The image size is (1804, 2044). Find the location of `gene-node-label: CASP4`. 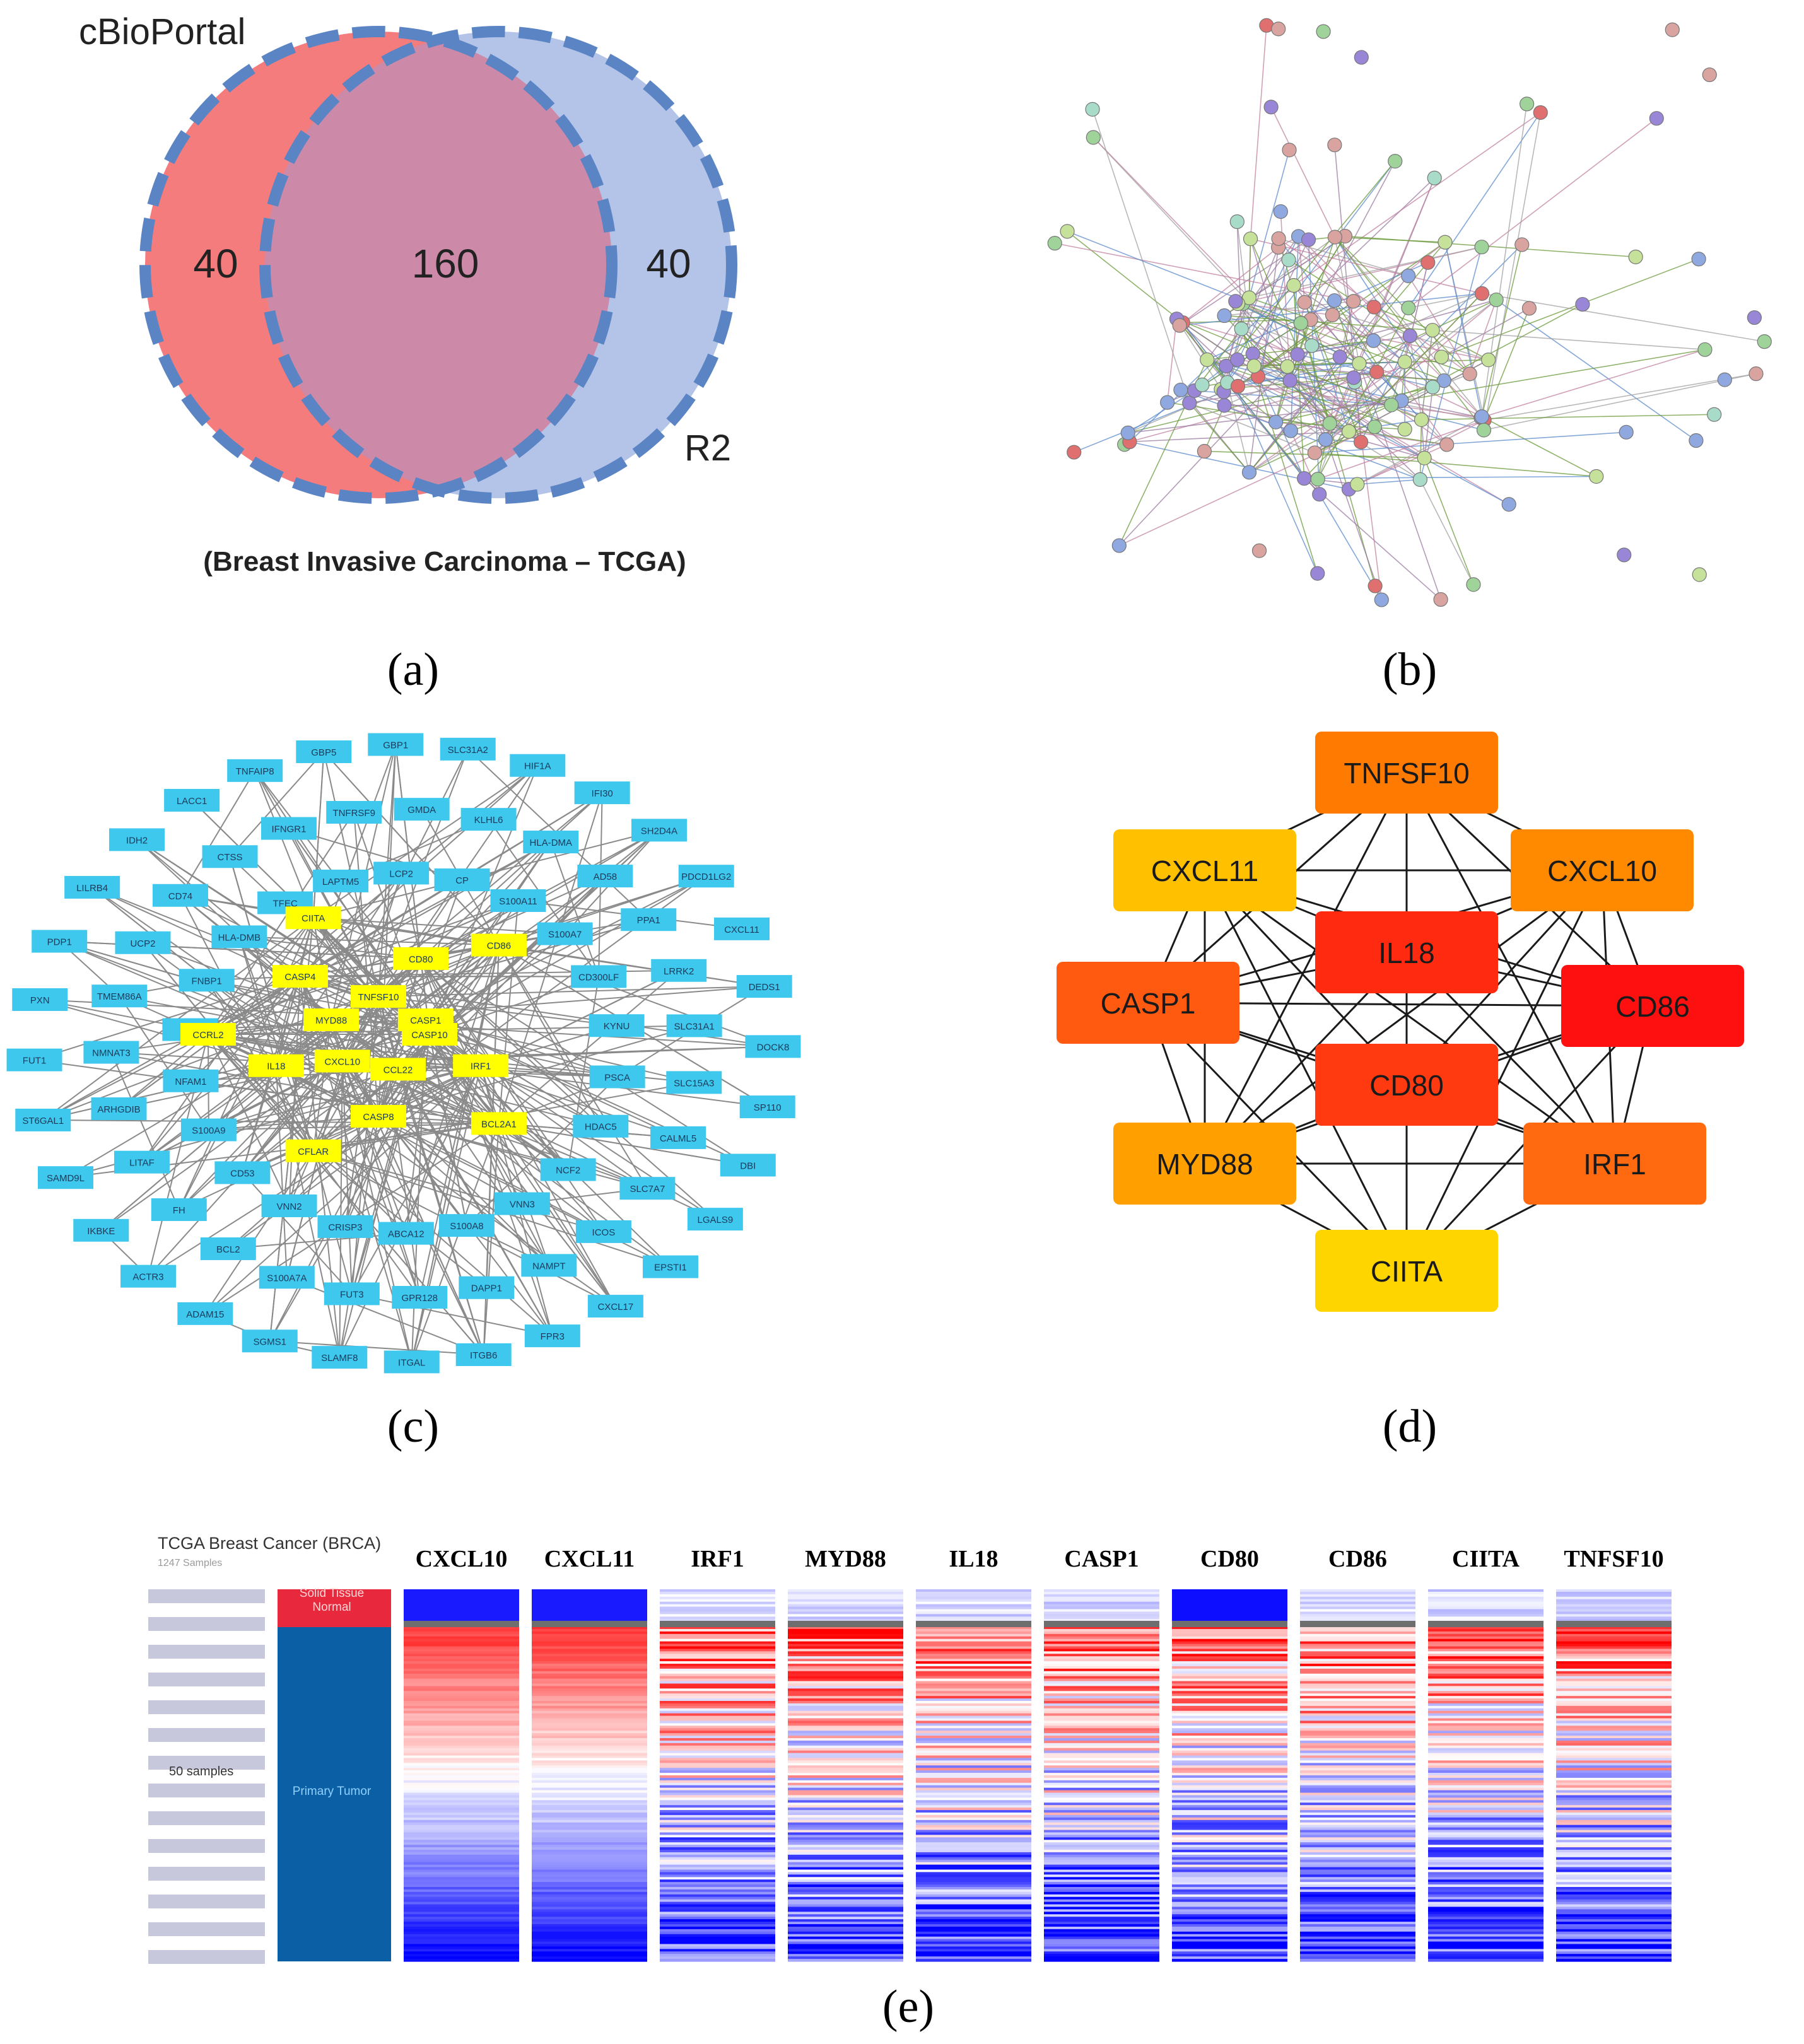

gene-node-label: CASP4 is located at coordinates (299, 977).